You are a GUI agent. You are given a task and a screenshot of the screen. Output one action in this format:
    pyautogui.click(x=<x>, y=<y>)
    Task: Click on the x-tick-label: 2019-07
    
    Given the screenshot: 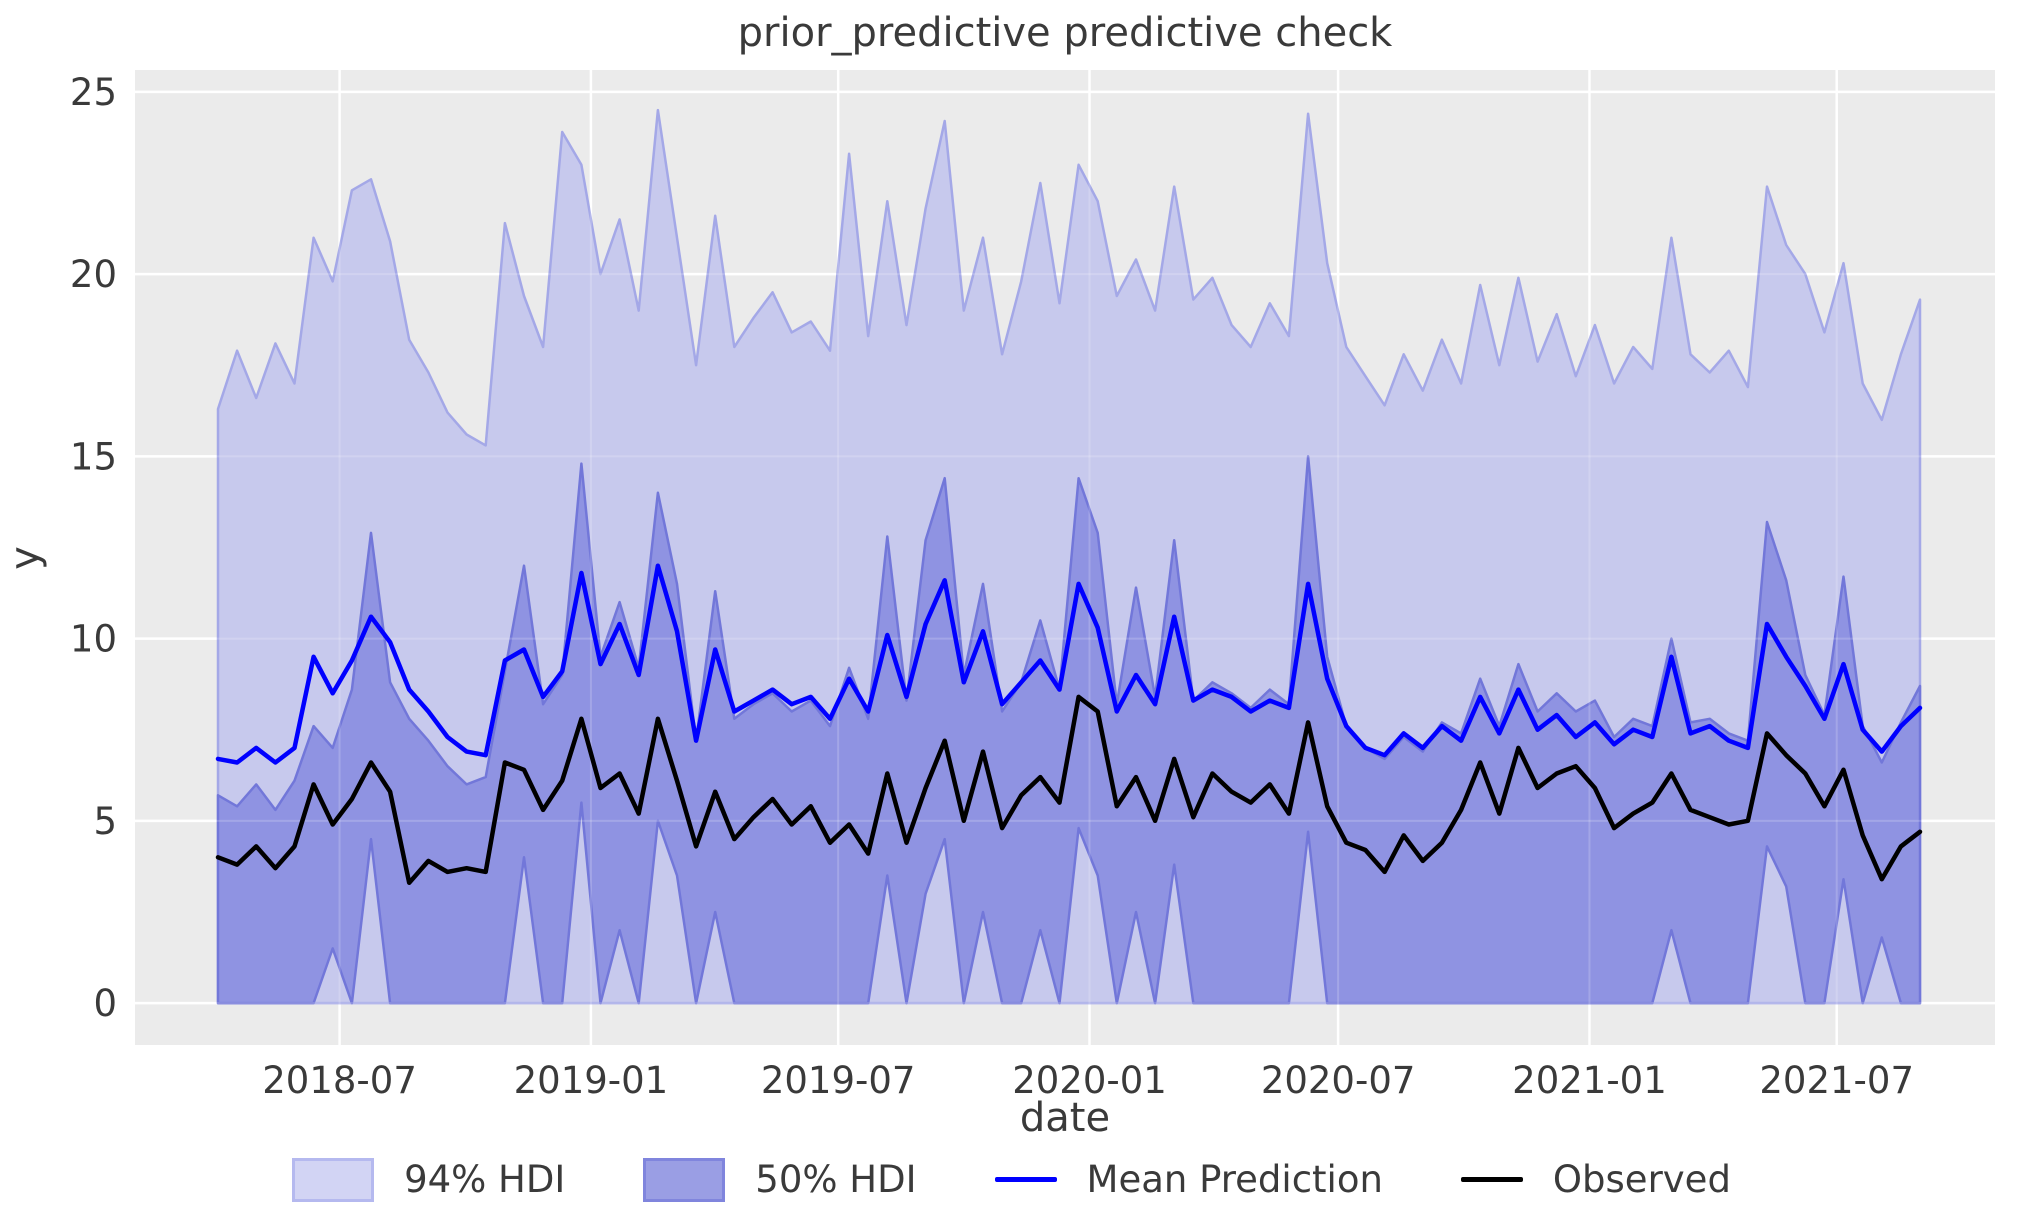 What is the action you would take?
    pyautogui.click(x=838, y=1080)
    